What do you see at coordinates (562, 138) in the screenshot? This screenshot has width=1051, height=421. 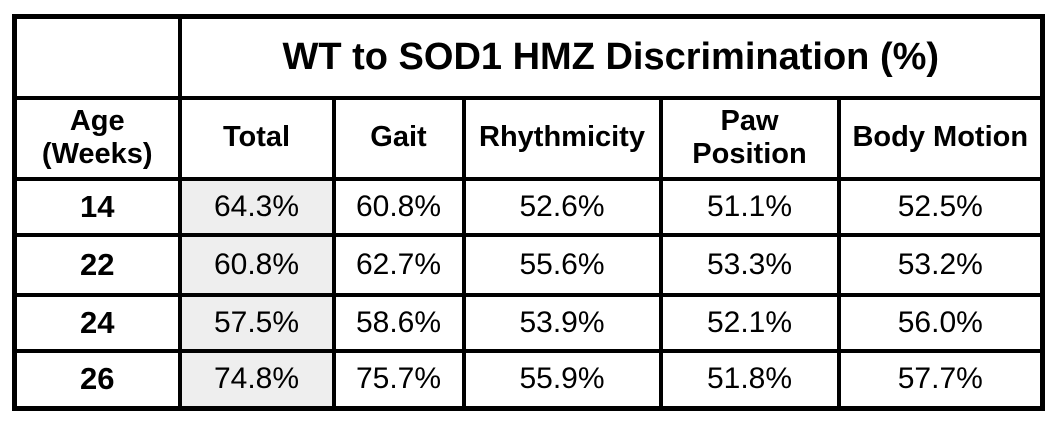 I see `col-header-rhythmicity: Rhythmicity` at bounding box center [562, 138].